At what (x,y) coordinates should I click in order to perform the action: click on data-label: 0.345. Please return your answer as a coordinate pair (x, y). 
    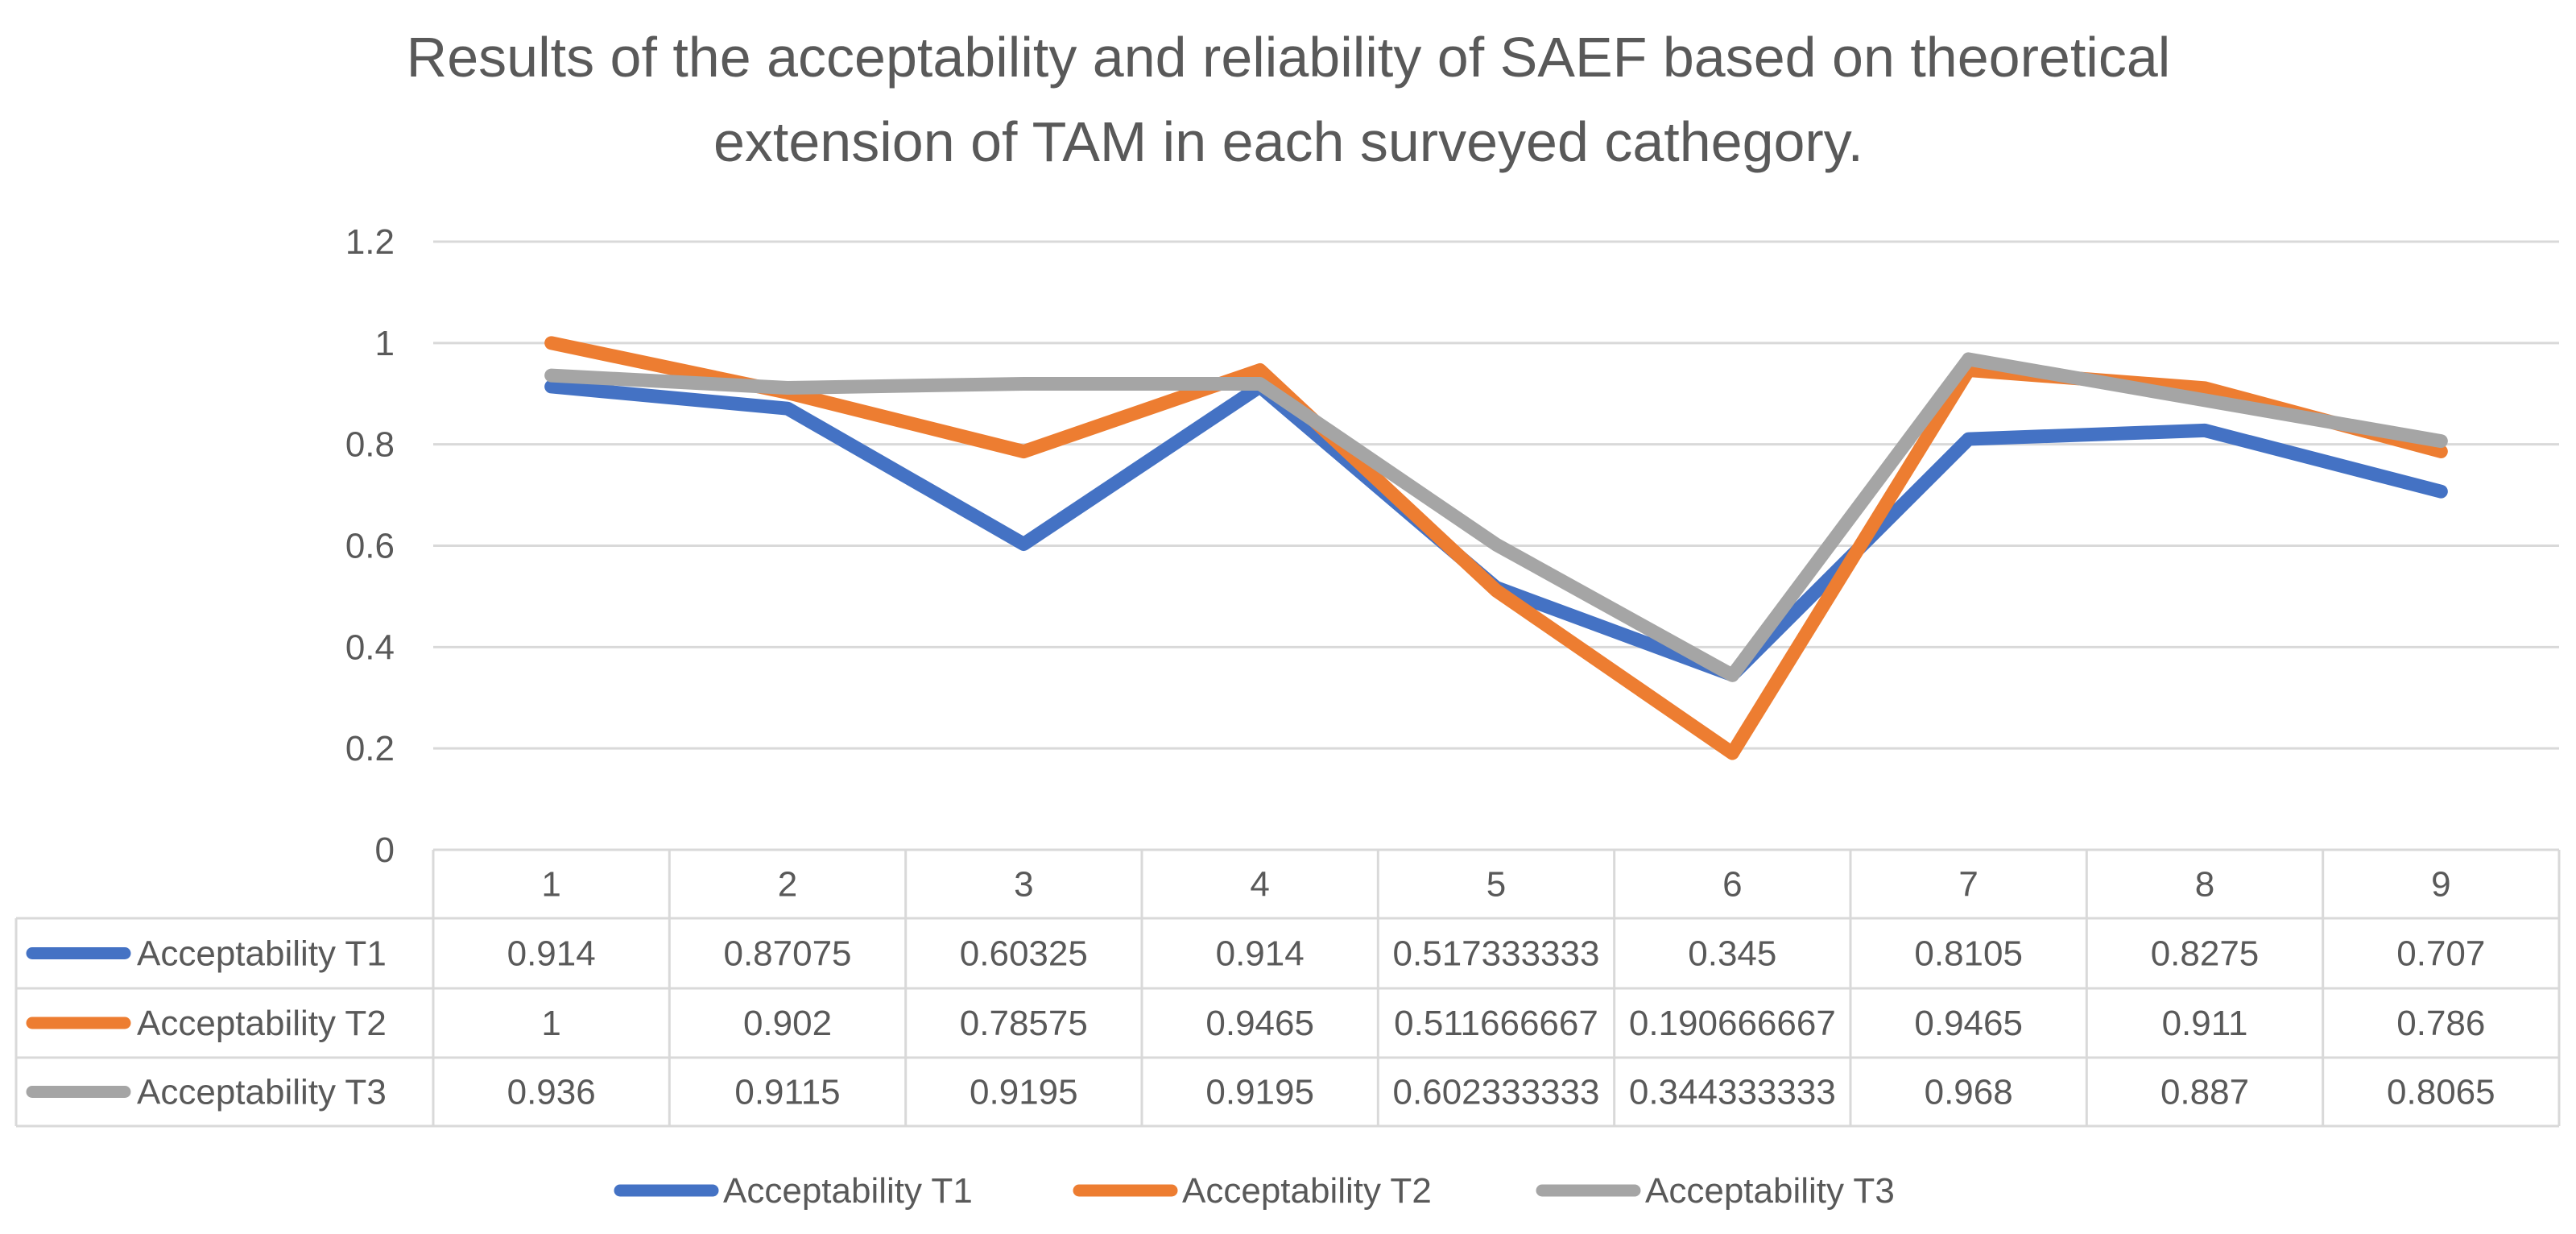
    Looking at the image, I should click on (1732, 954).